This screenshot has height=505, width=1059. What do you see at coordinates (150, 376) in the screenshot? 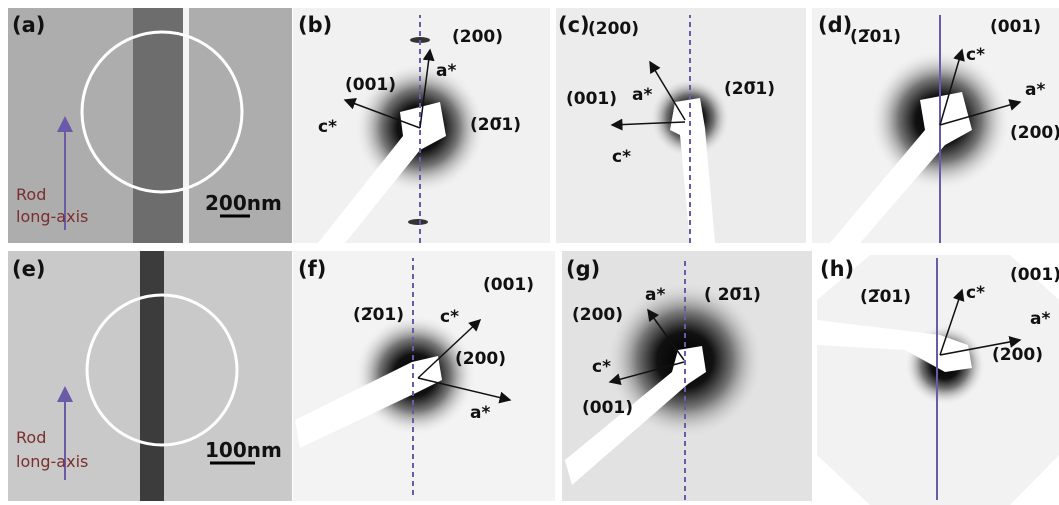
I see `panel-e: (e) Rod long-axis 100nm` at bounding box center [150, 376].